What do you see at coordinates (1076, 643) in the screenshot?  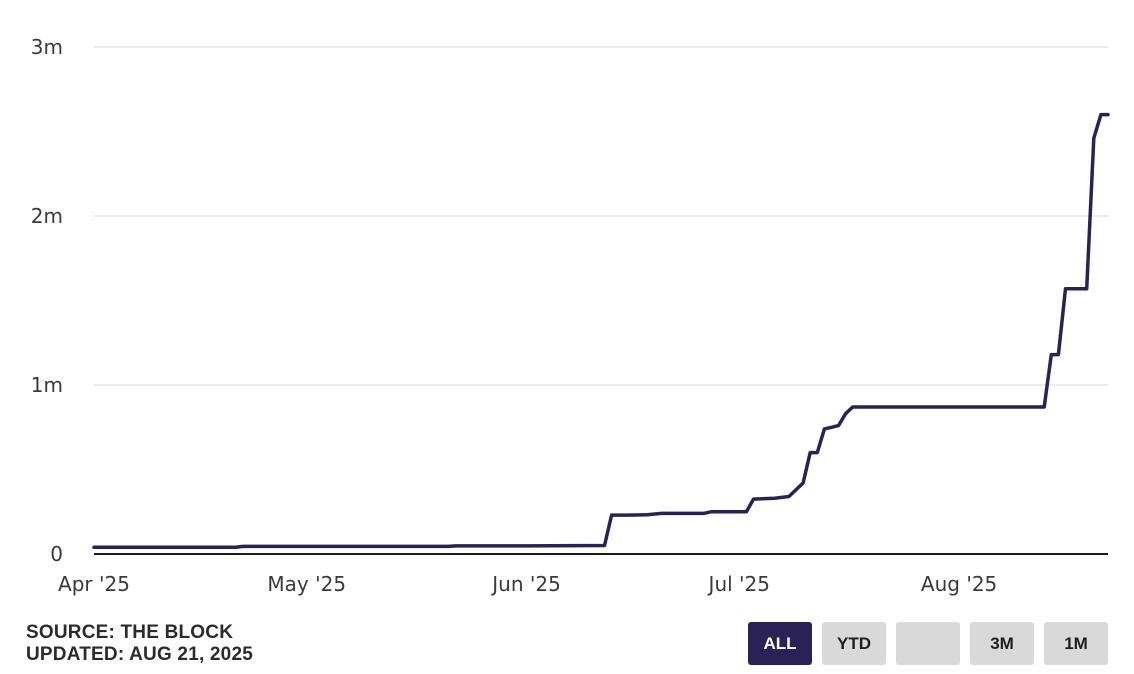 I see `range-button-1m: 1M` at bounding box center [1076, 643].